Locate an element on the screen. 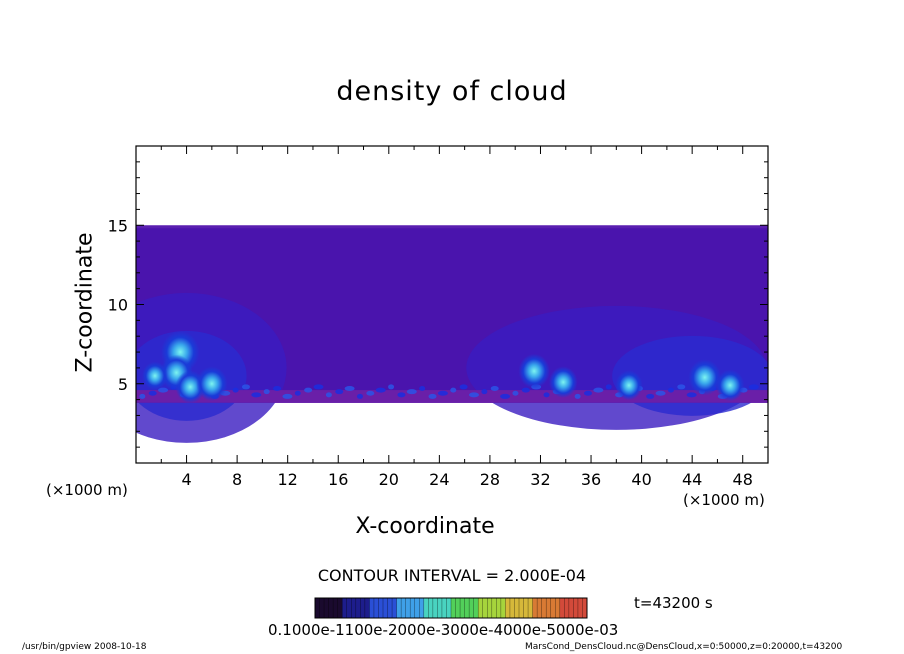 This screenshot has width=904, height=654. colorbar is located at coordinates (451, 608).